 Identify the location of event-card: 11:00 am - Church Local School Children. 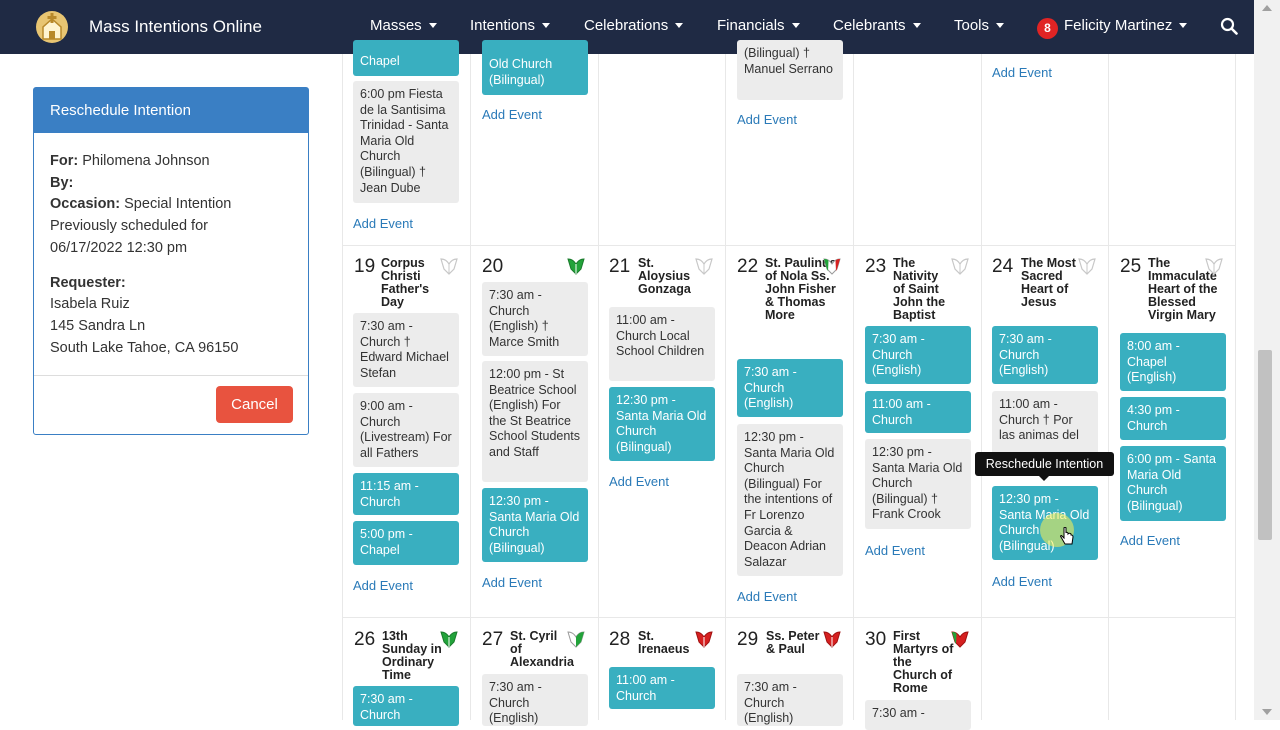
(662, 344).